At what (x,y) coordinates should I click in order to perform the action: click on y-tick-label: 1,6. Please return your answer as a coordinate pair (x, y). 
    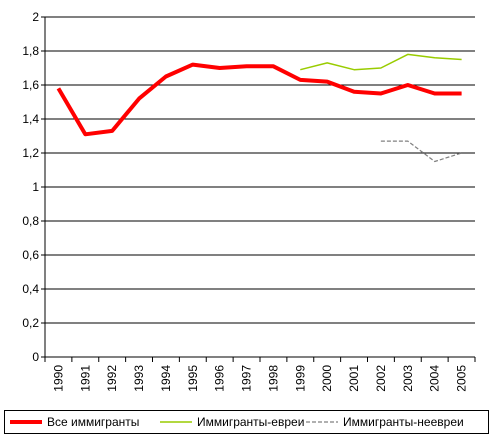
    Looking at the image, I should click on (30, 85).